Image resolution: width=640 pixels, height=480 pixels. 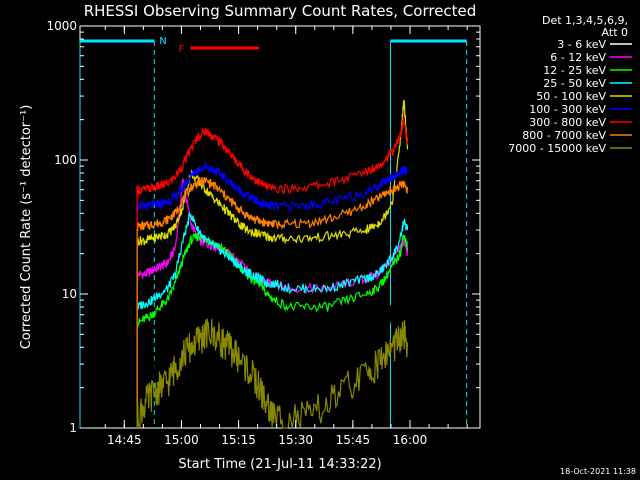 I want to click on y-axis-label: Corrected Count Rate (s⁻¹ detector⁻¹), so click(x=26, y=227).